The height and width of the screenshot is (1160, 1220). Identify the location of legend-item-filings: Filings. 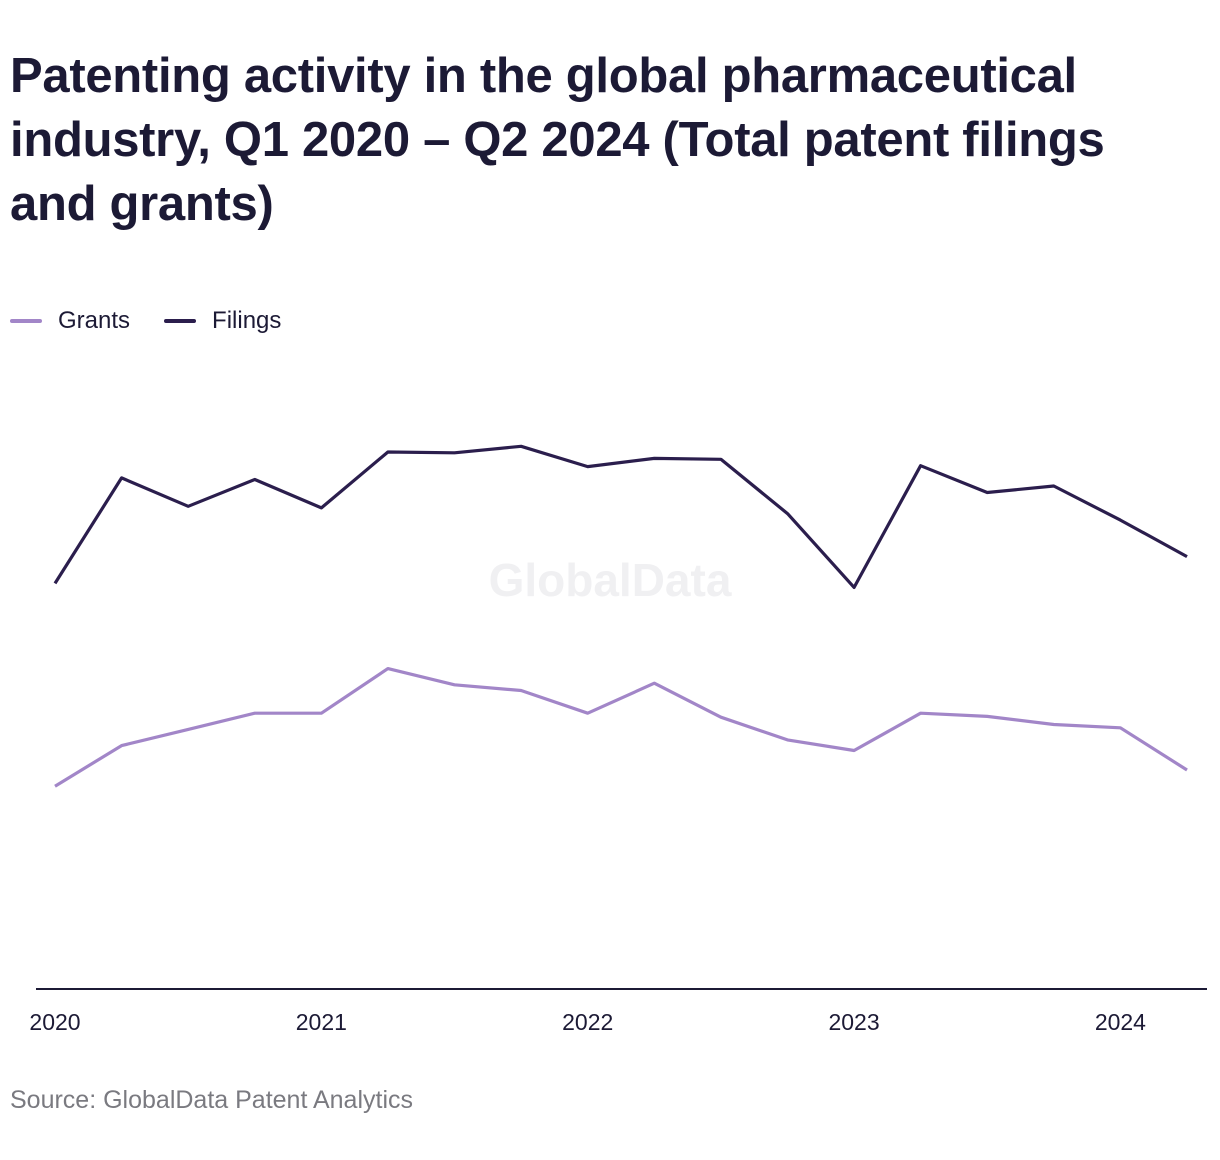
(222, 321).